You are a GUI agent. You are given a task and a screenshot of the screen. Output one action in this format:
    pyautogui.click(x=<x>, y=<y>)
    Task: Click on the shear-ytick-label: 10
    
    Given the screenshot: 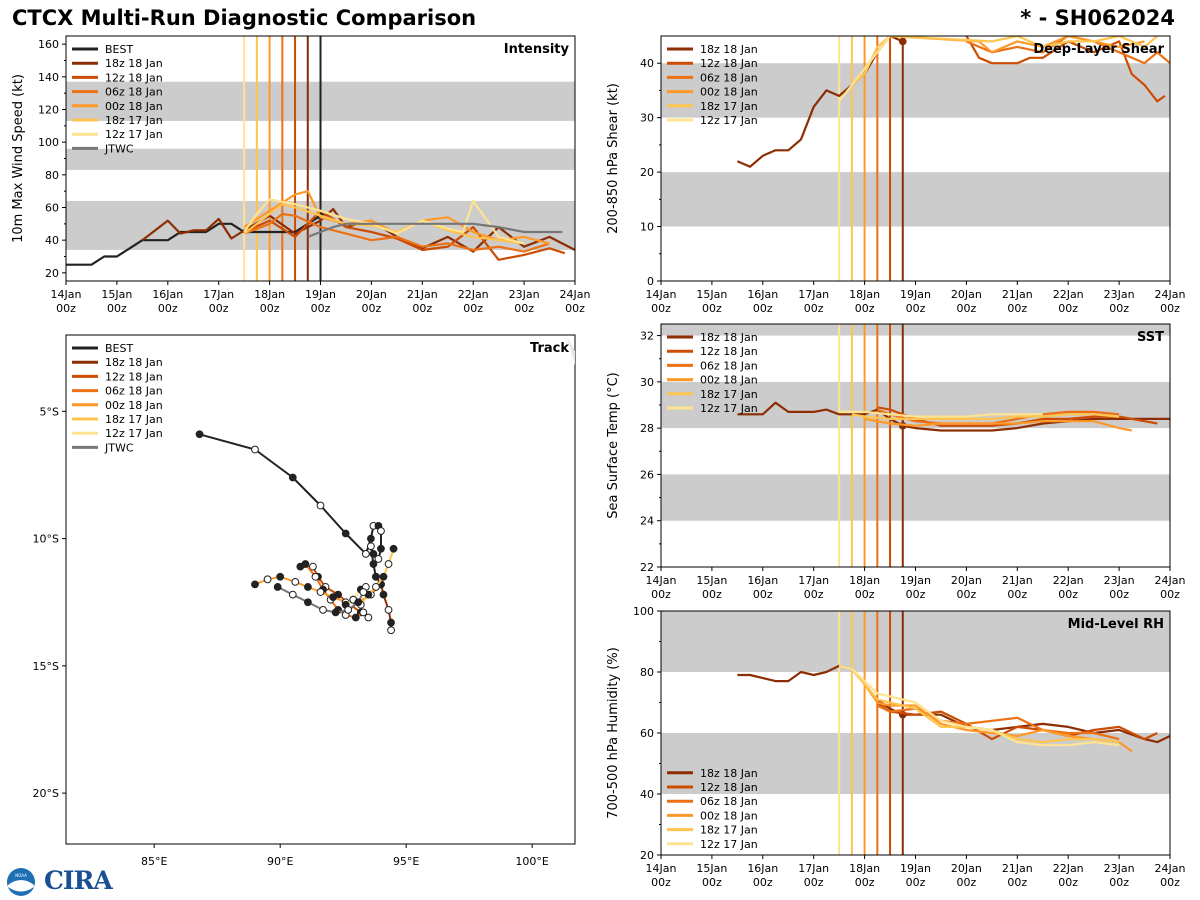 What is the action you would take?
    pyautogui.click(x=647, y=227)
    